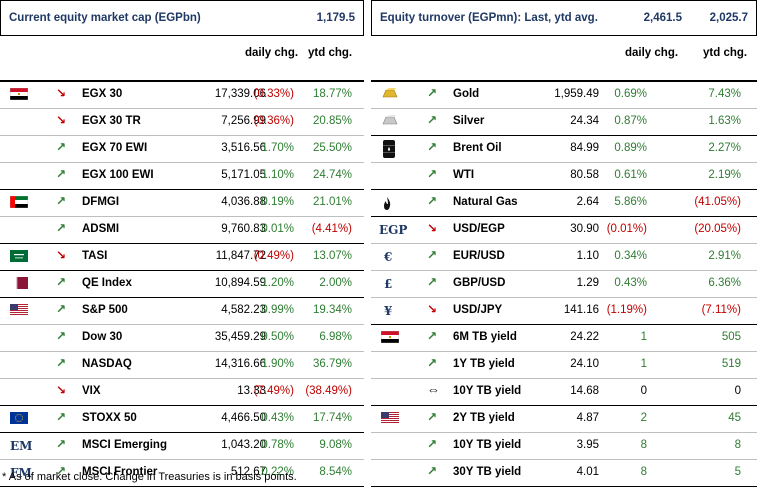 Image resolution: width=757 pixels, height=489 pixels. Describe the element at coordinates (272, 53) in the screenshot. I see `daily-change-header: daily chg.` at that location.